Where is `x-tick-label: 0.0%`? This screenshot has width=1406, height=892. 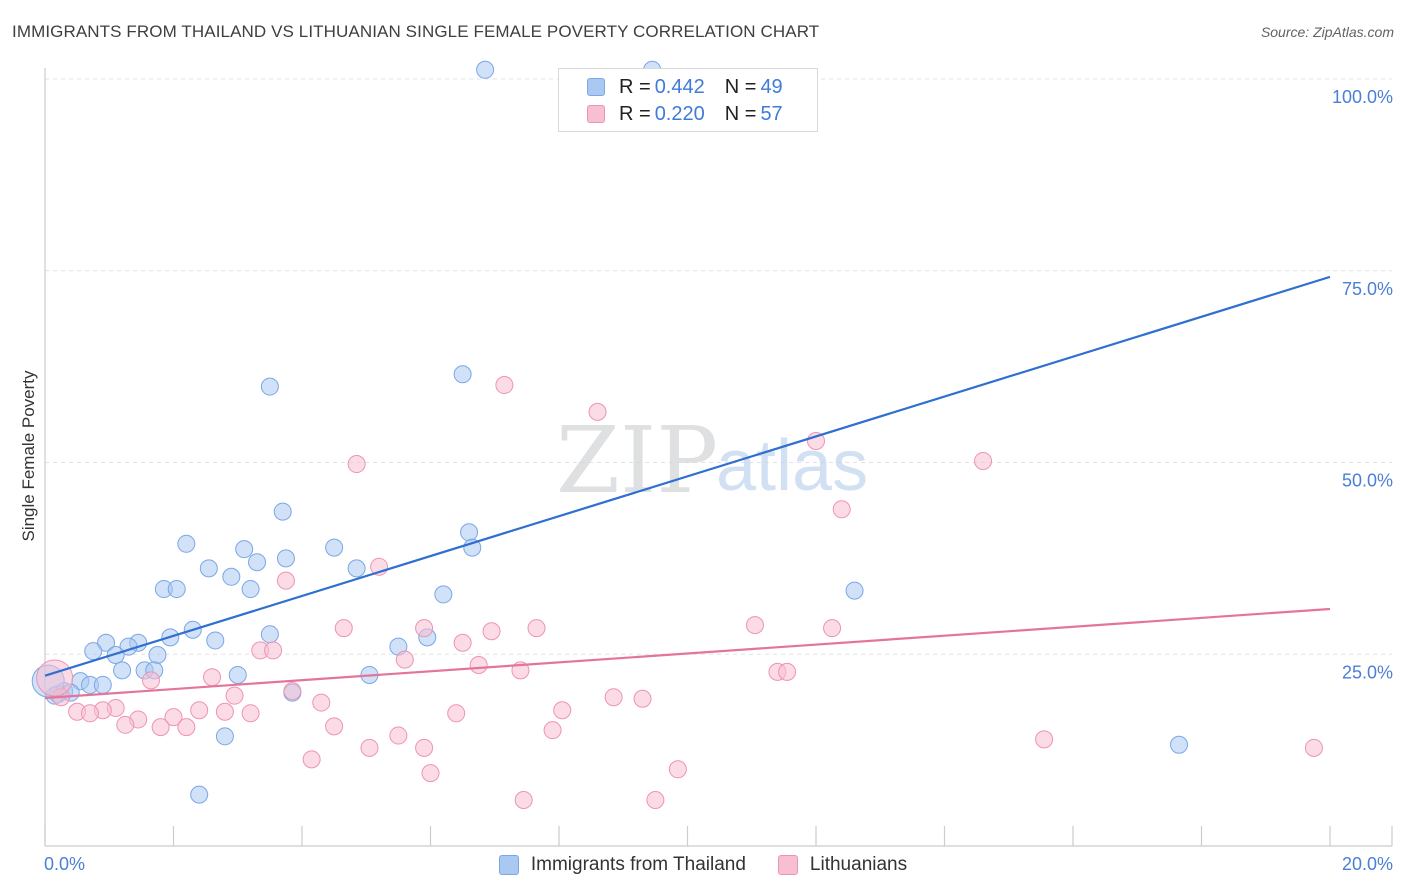 x-tick-label: 0.0% is located at coordinates (64, 864).